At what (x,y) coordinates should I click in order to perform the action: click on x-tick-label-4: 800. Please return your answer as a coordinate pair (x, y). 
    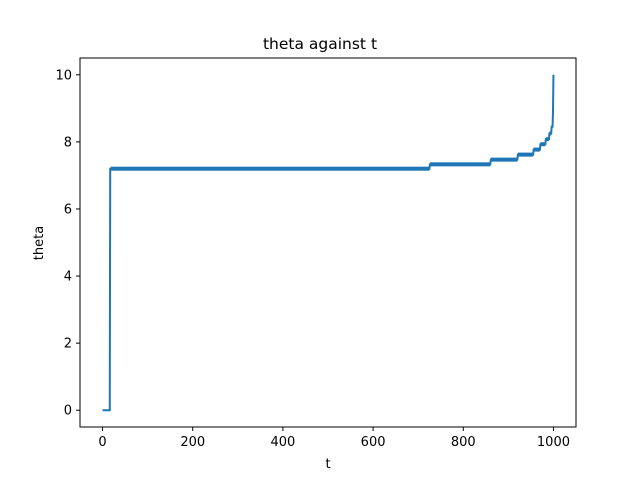
    Looking at the image, I should click on (463, 442).